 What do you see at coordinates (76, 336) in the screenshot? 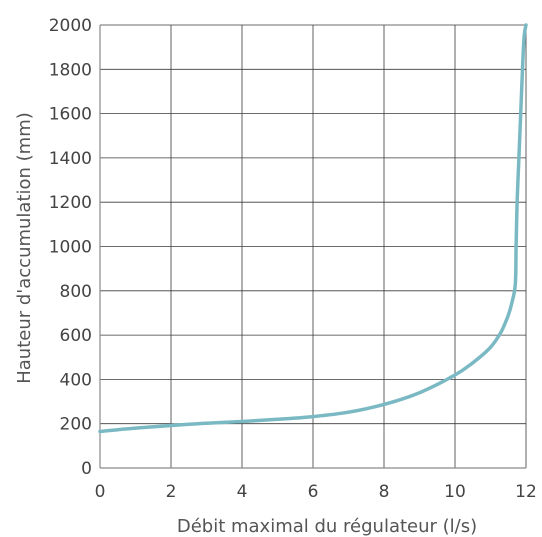
I see `y-tick-label: 600` at bounding box center [76, 336].